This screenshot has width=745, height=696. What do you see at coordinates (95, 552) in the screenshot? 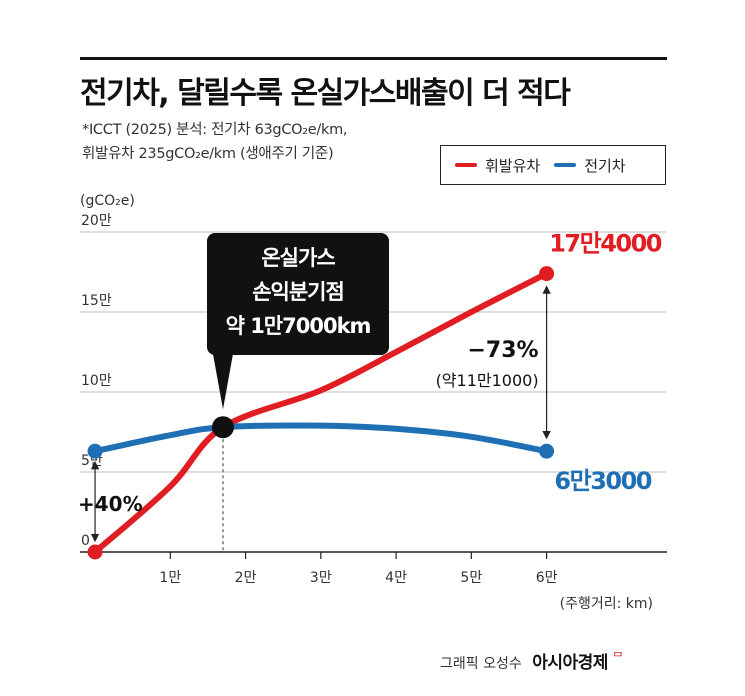
I see `start-point-gasoline` at bounding box center [95, 552].